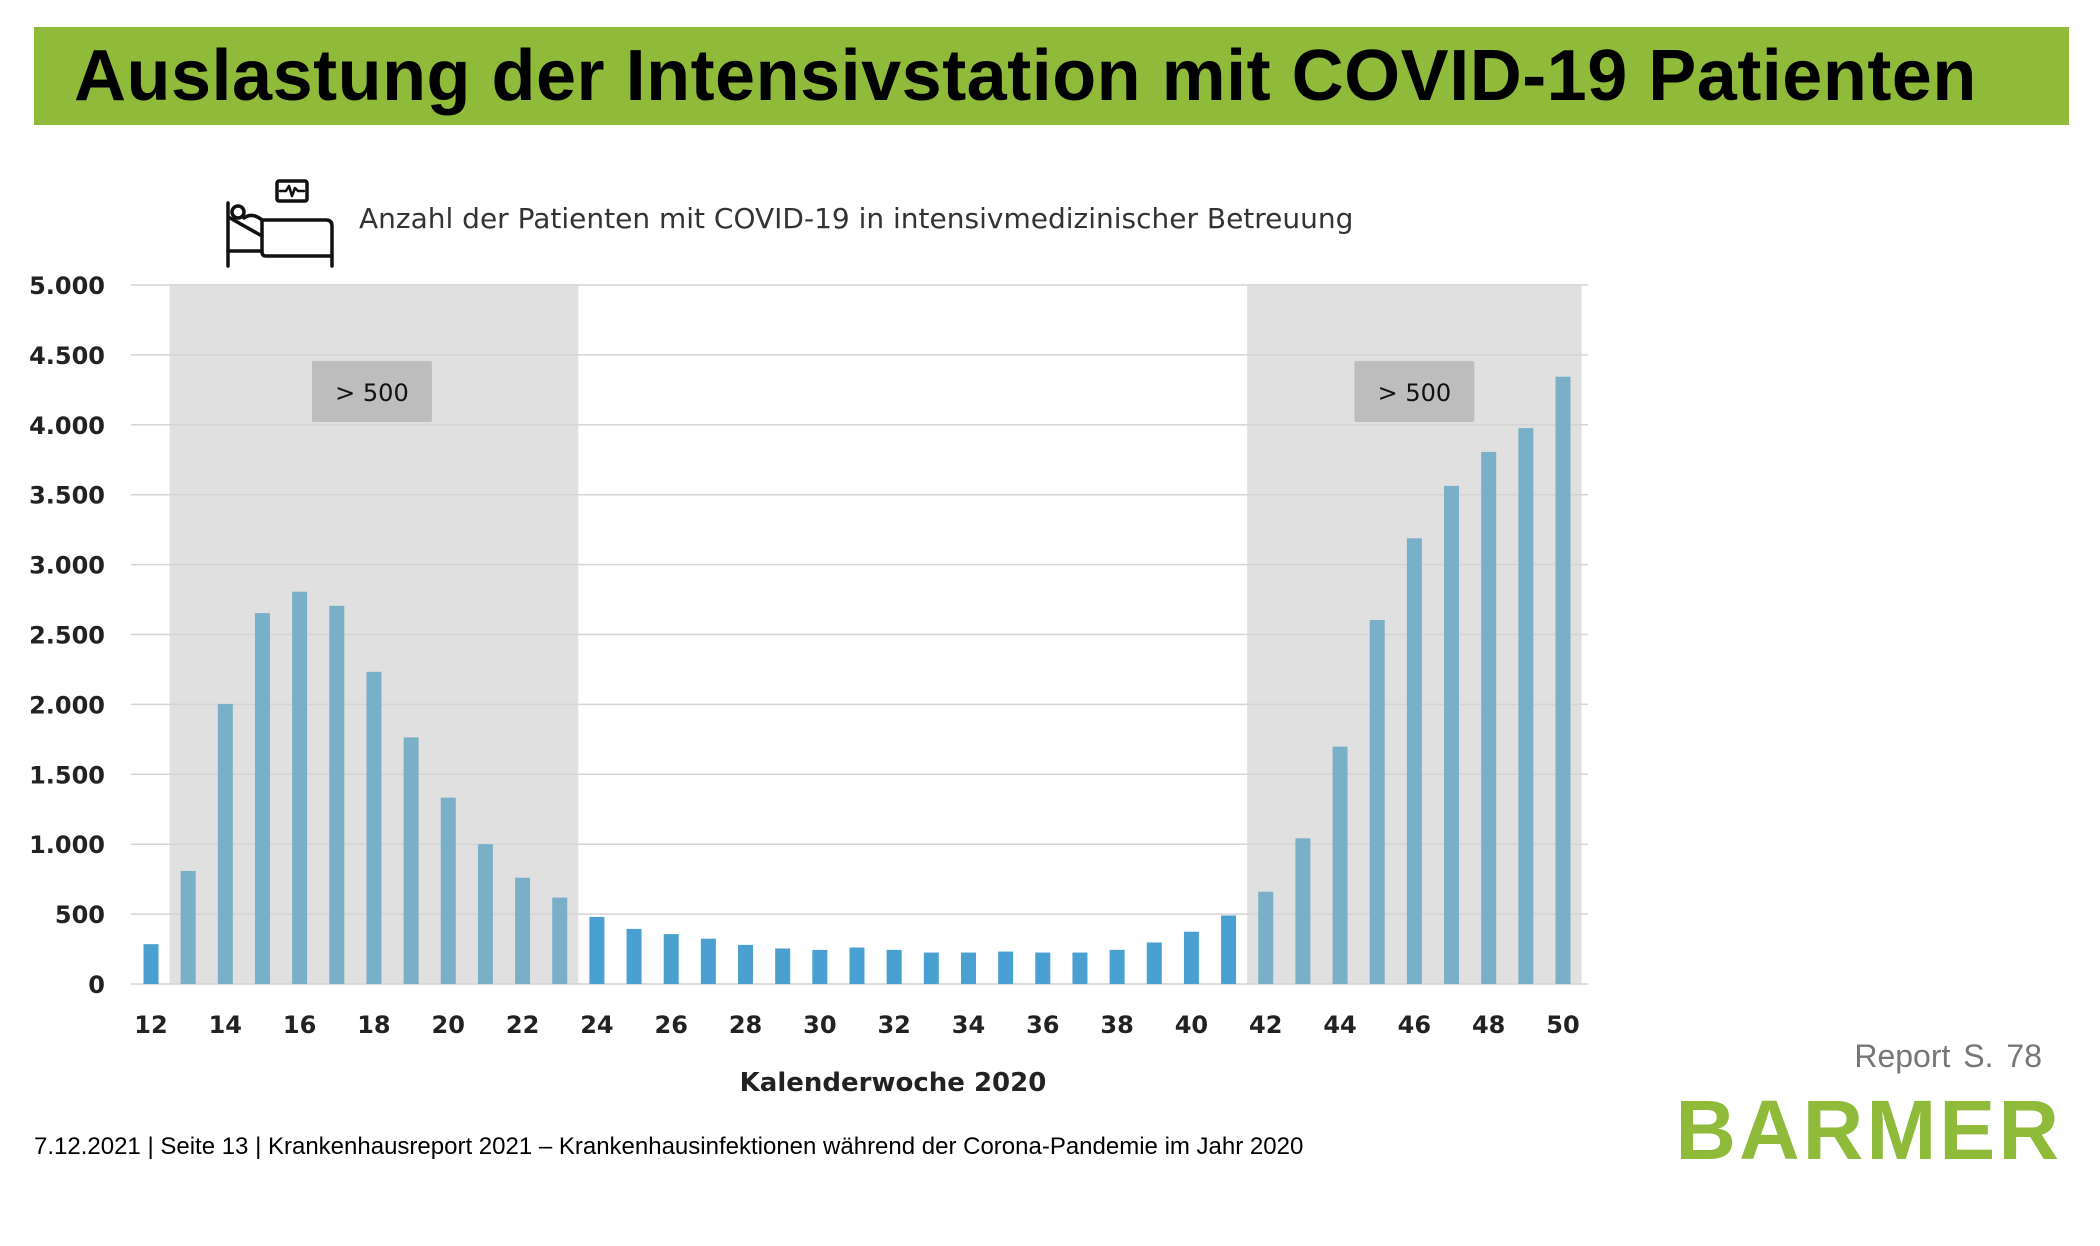  Describe the element at coordinates (150, 1025) in the screenshot. I see `x-tick-label: 12` at that location.